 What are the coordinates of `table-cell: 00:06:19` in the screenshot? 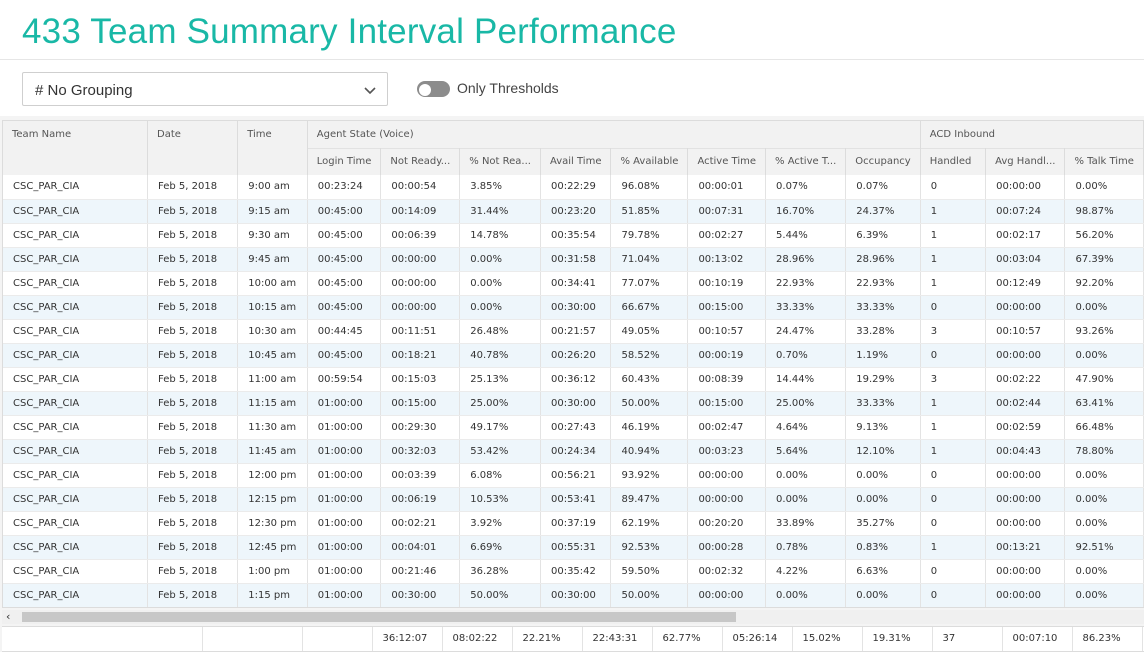 It's located at (420, 499).